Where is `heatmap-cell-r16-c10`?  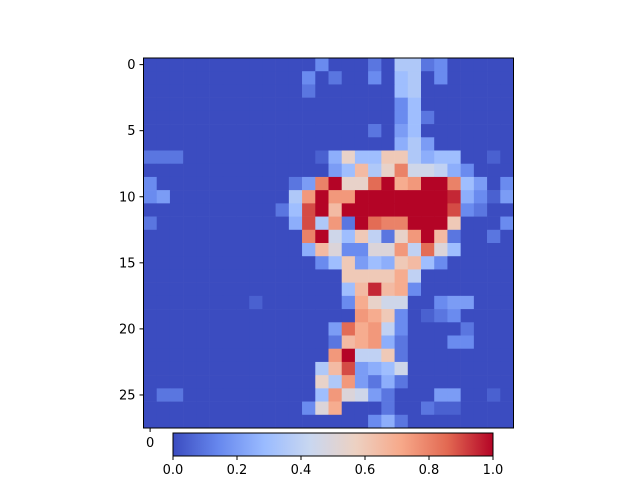
heatmap-cell-r16-c10 is located at coordinates (283, 276).